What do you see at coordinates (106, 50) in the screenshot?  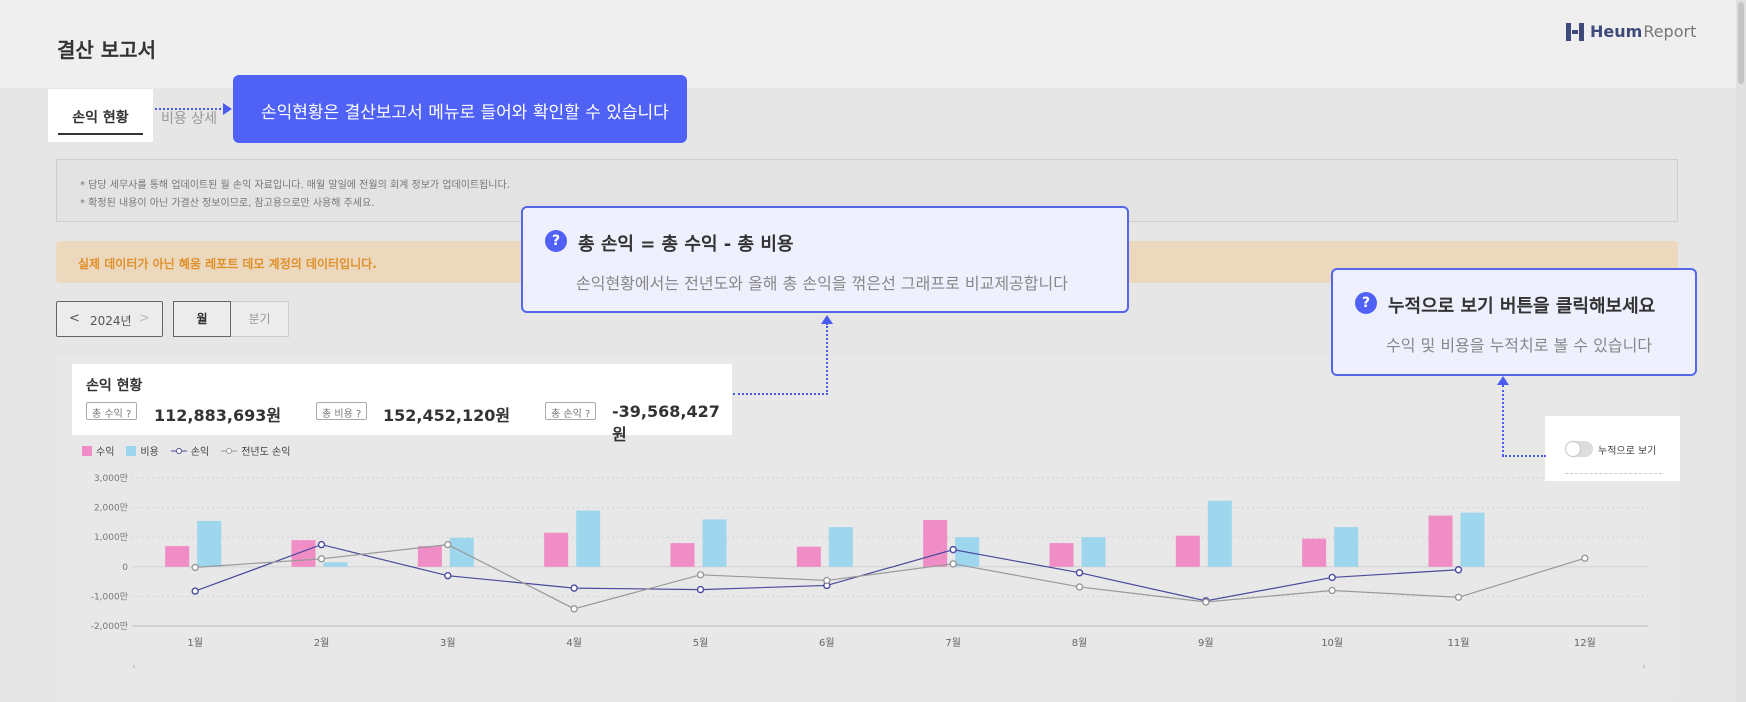 I see `page-title: 결산 보고서` at bounding box center [106, 50].